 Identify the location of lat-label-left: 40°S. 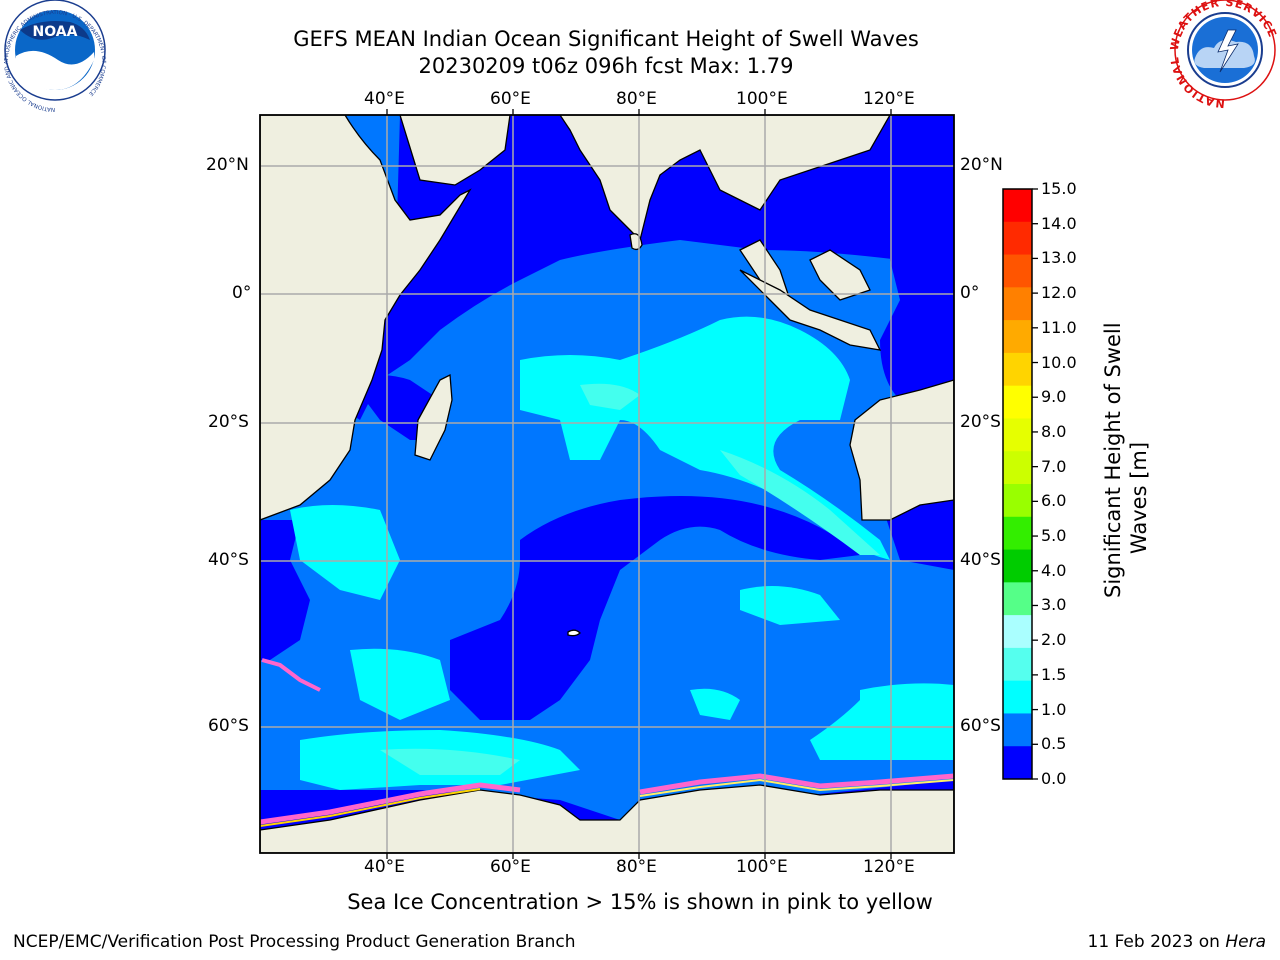
(228, 560).